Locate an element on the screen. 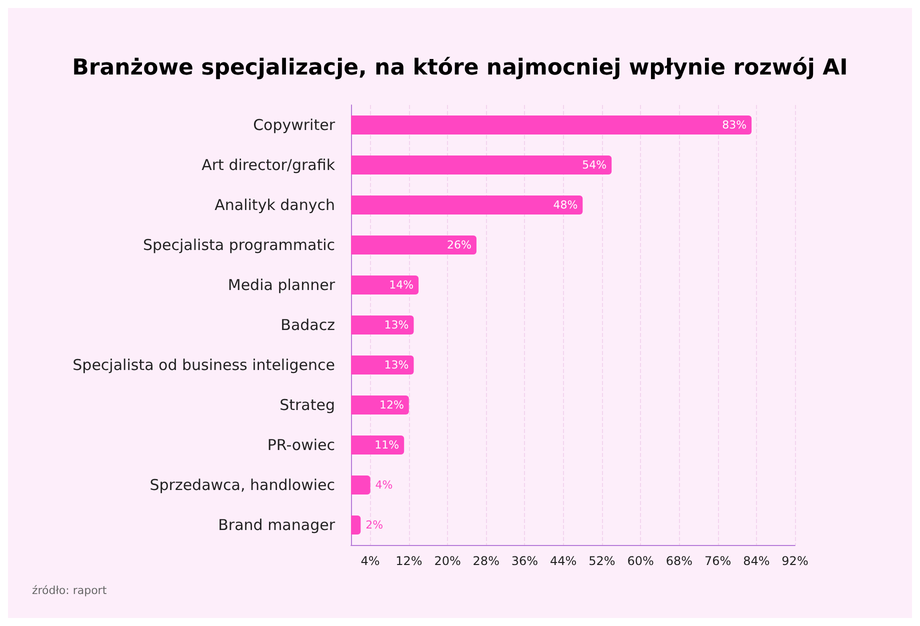 This screenshot has height=626, width=920. x-tick-label: 4% is located at coordinates (370, 561).